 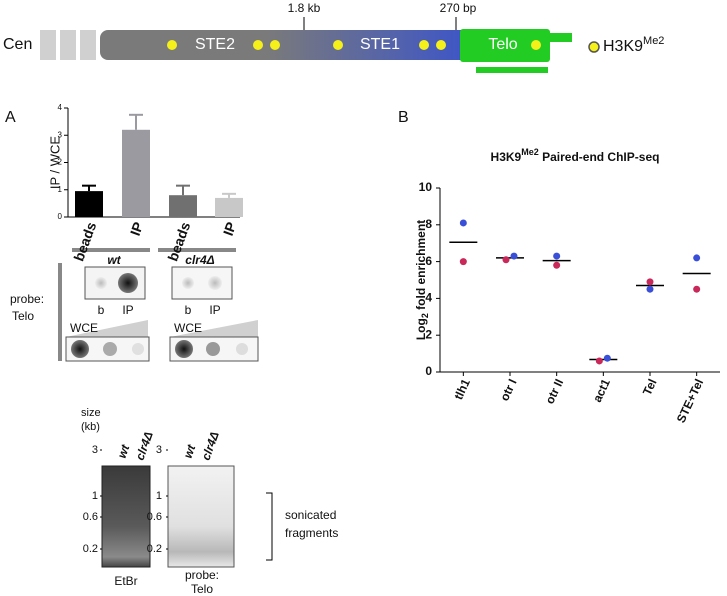 What do you see at coordinates (403, 117) in the screenshot?
I see `panel-label: B` at bounding box center [403, 117].